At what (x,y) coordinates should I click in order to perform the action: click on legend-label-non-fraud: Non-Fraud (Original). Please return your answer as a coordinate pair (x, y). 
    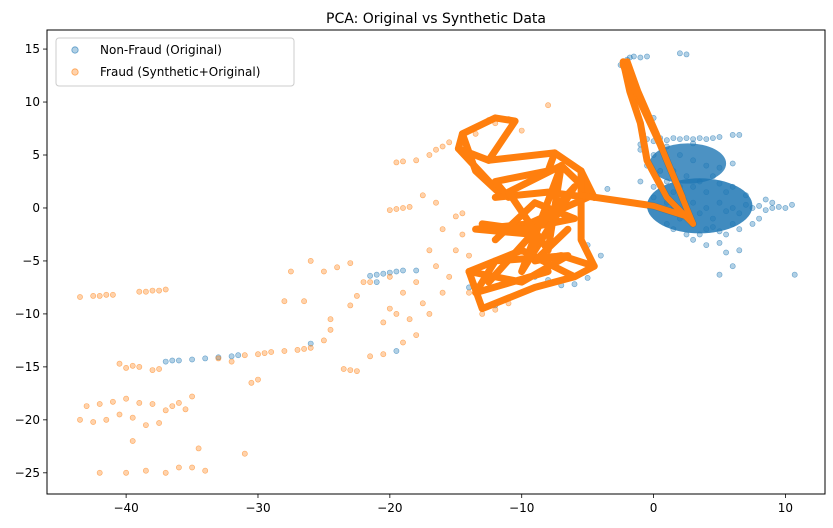
    Looking at the image, I should click on (161, 50).